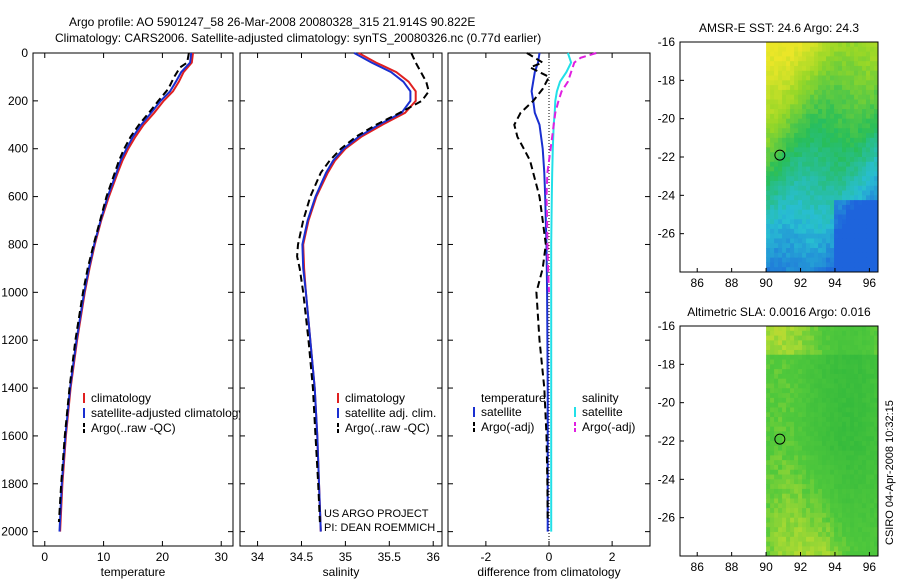  I want to click on temperature-ytick-label: 2000, so click(14, 532).